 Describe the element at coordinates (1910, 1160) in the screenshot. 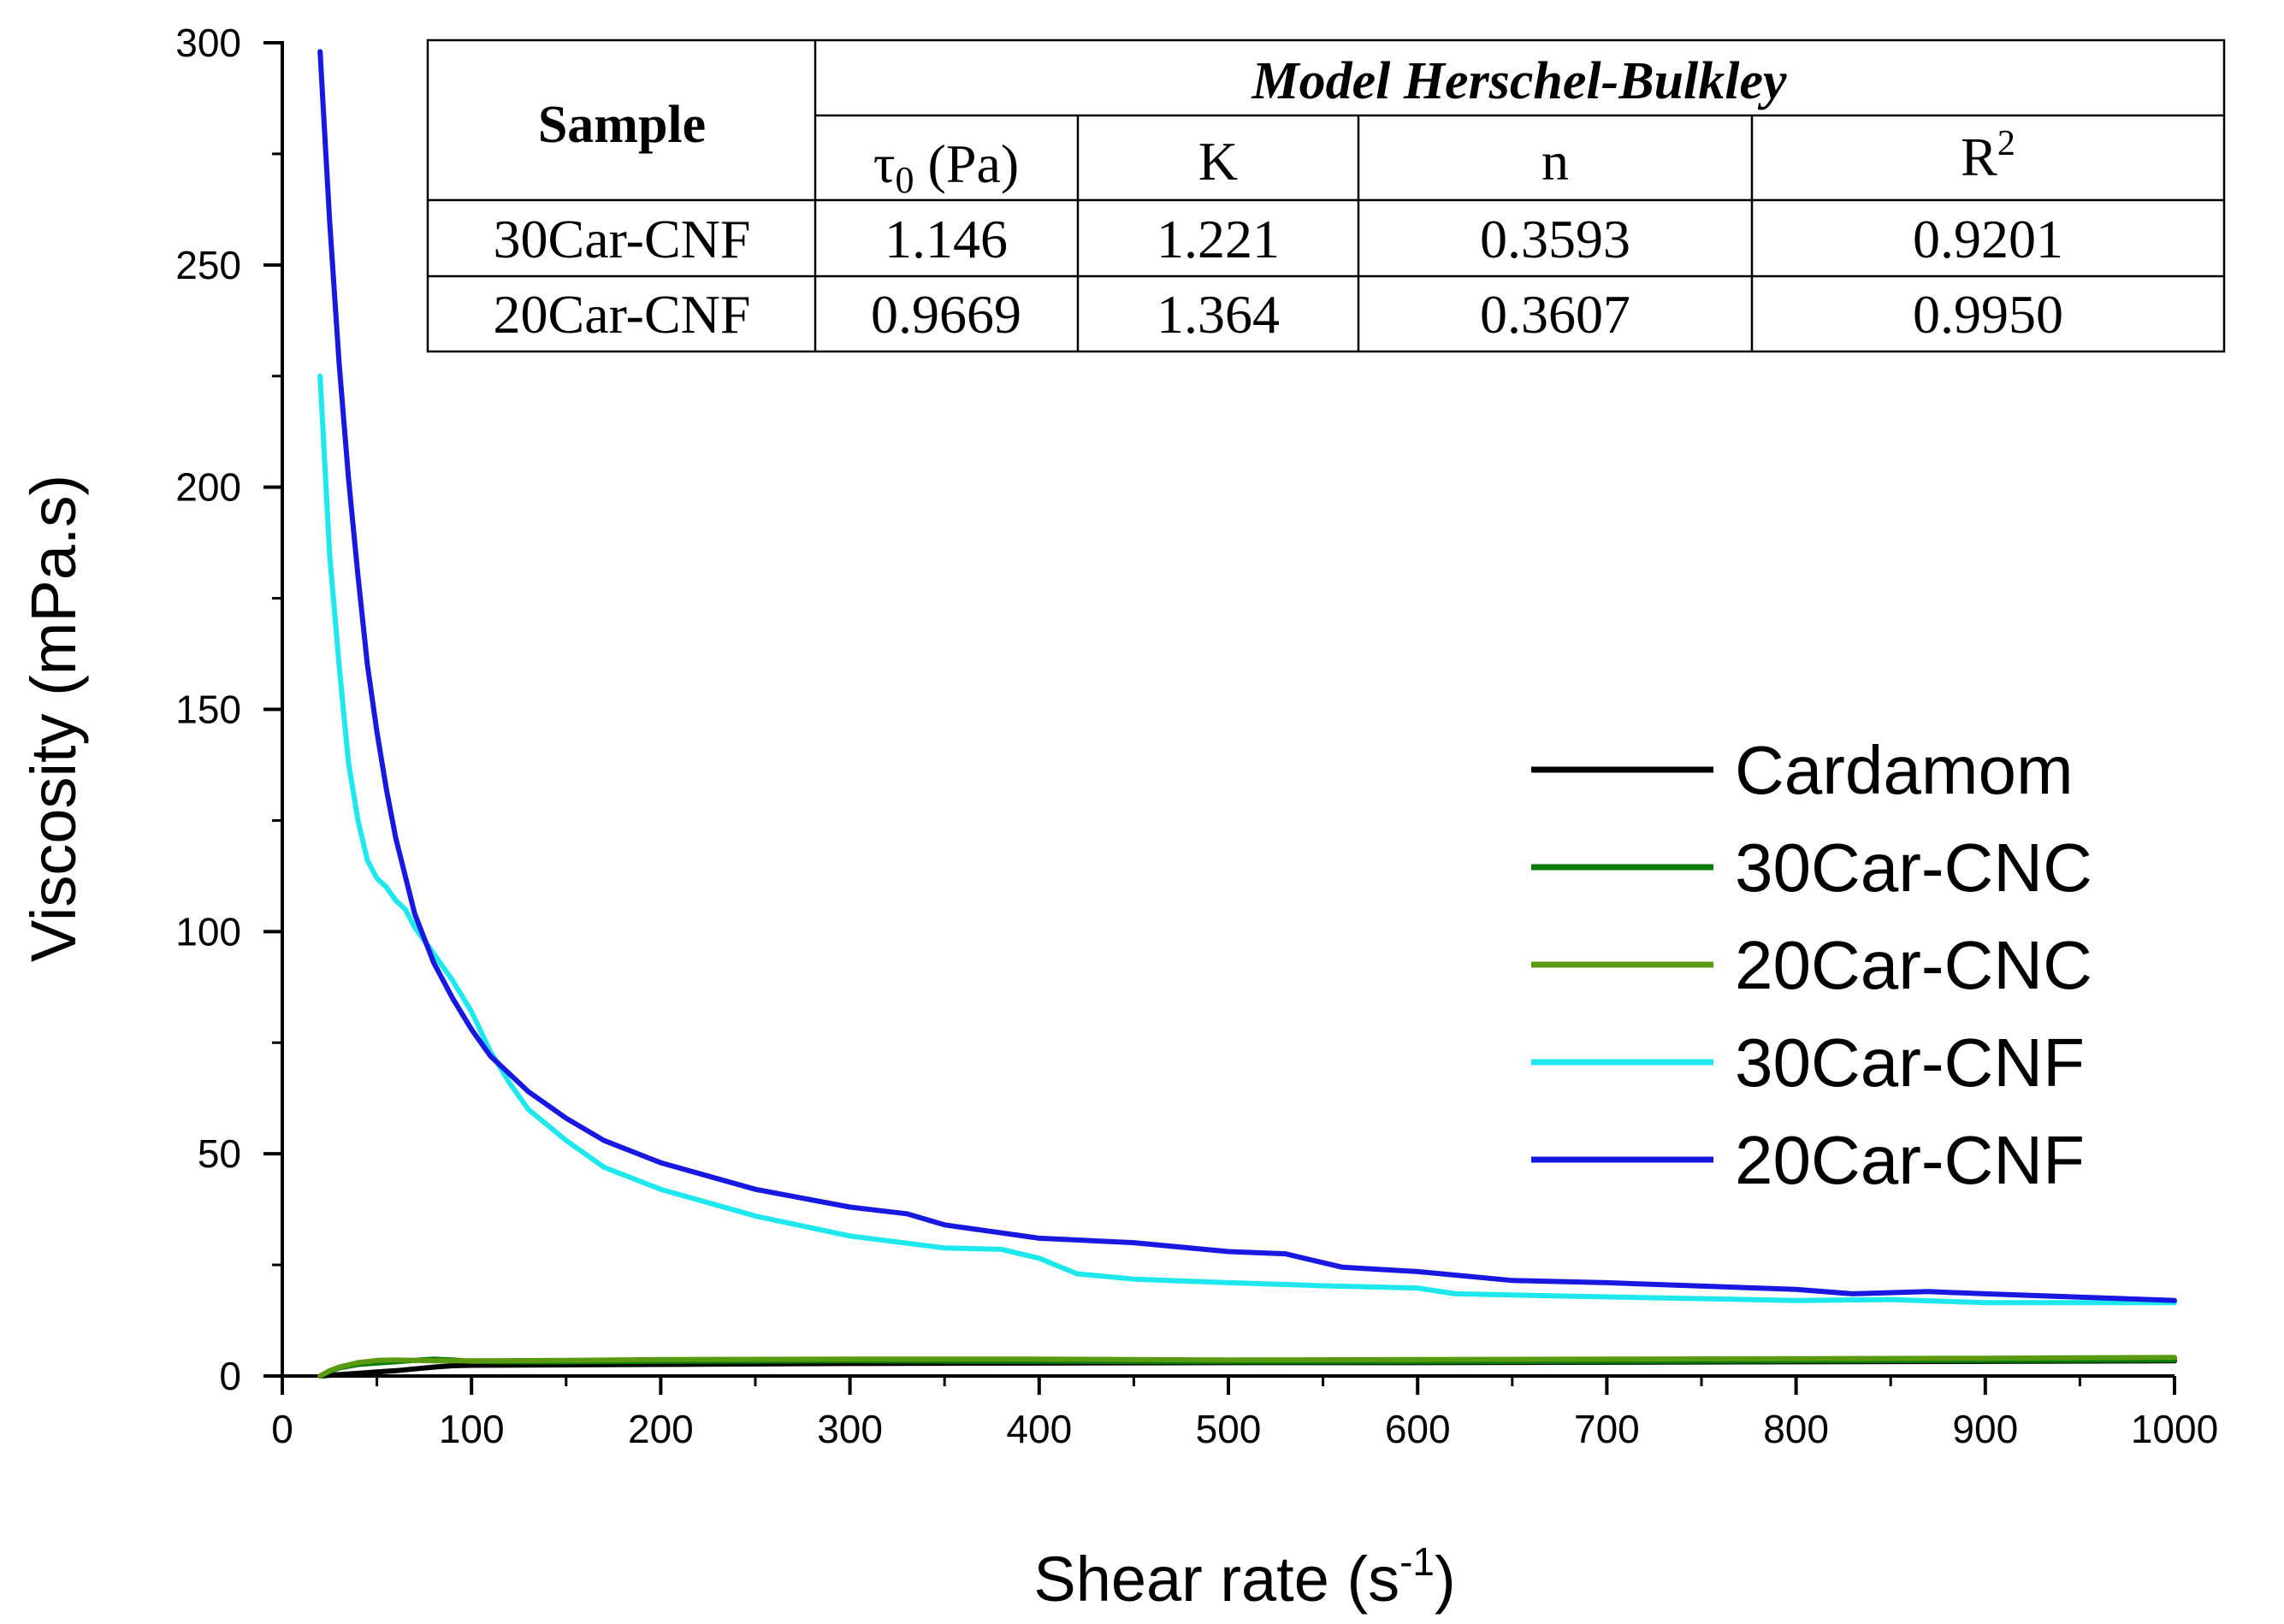

I see `legend-label-20car-cnf: 20Car-CNF` at that location.